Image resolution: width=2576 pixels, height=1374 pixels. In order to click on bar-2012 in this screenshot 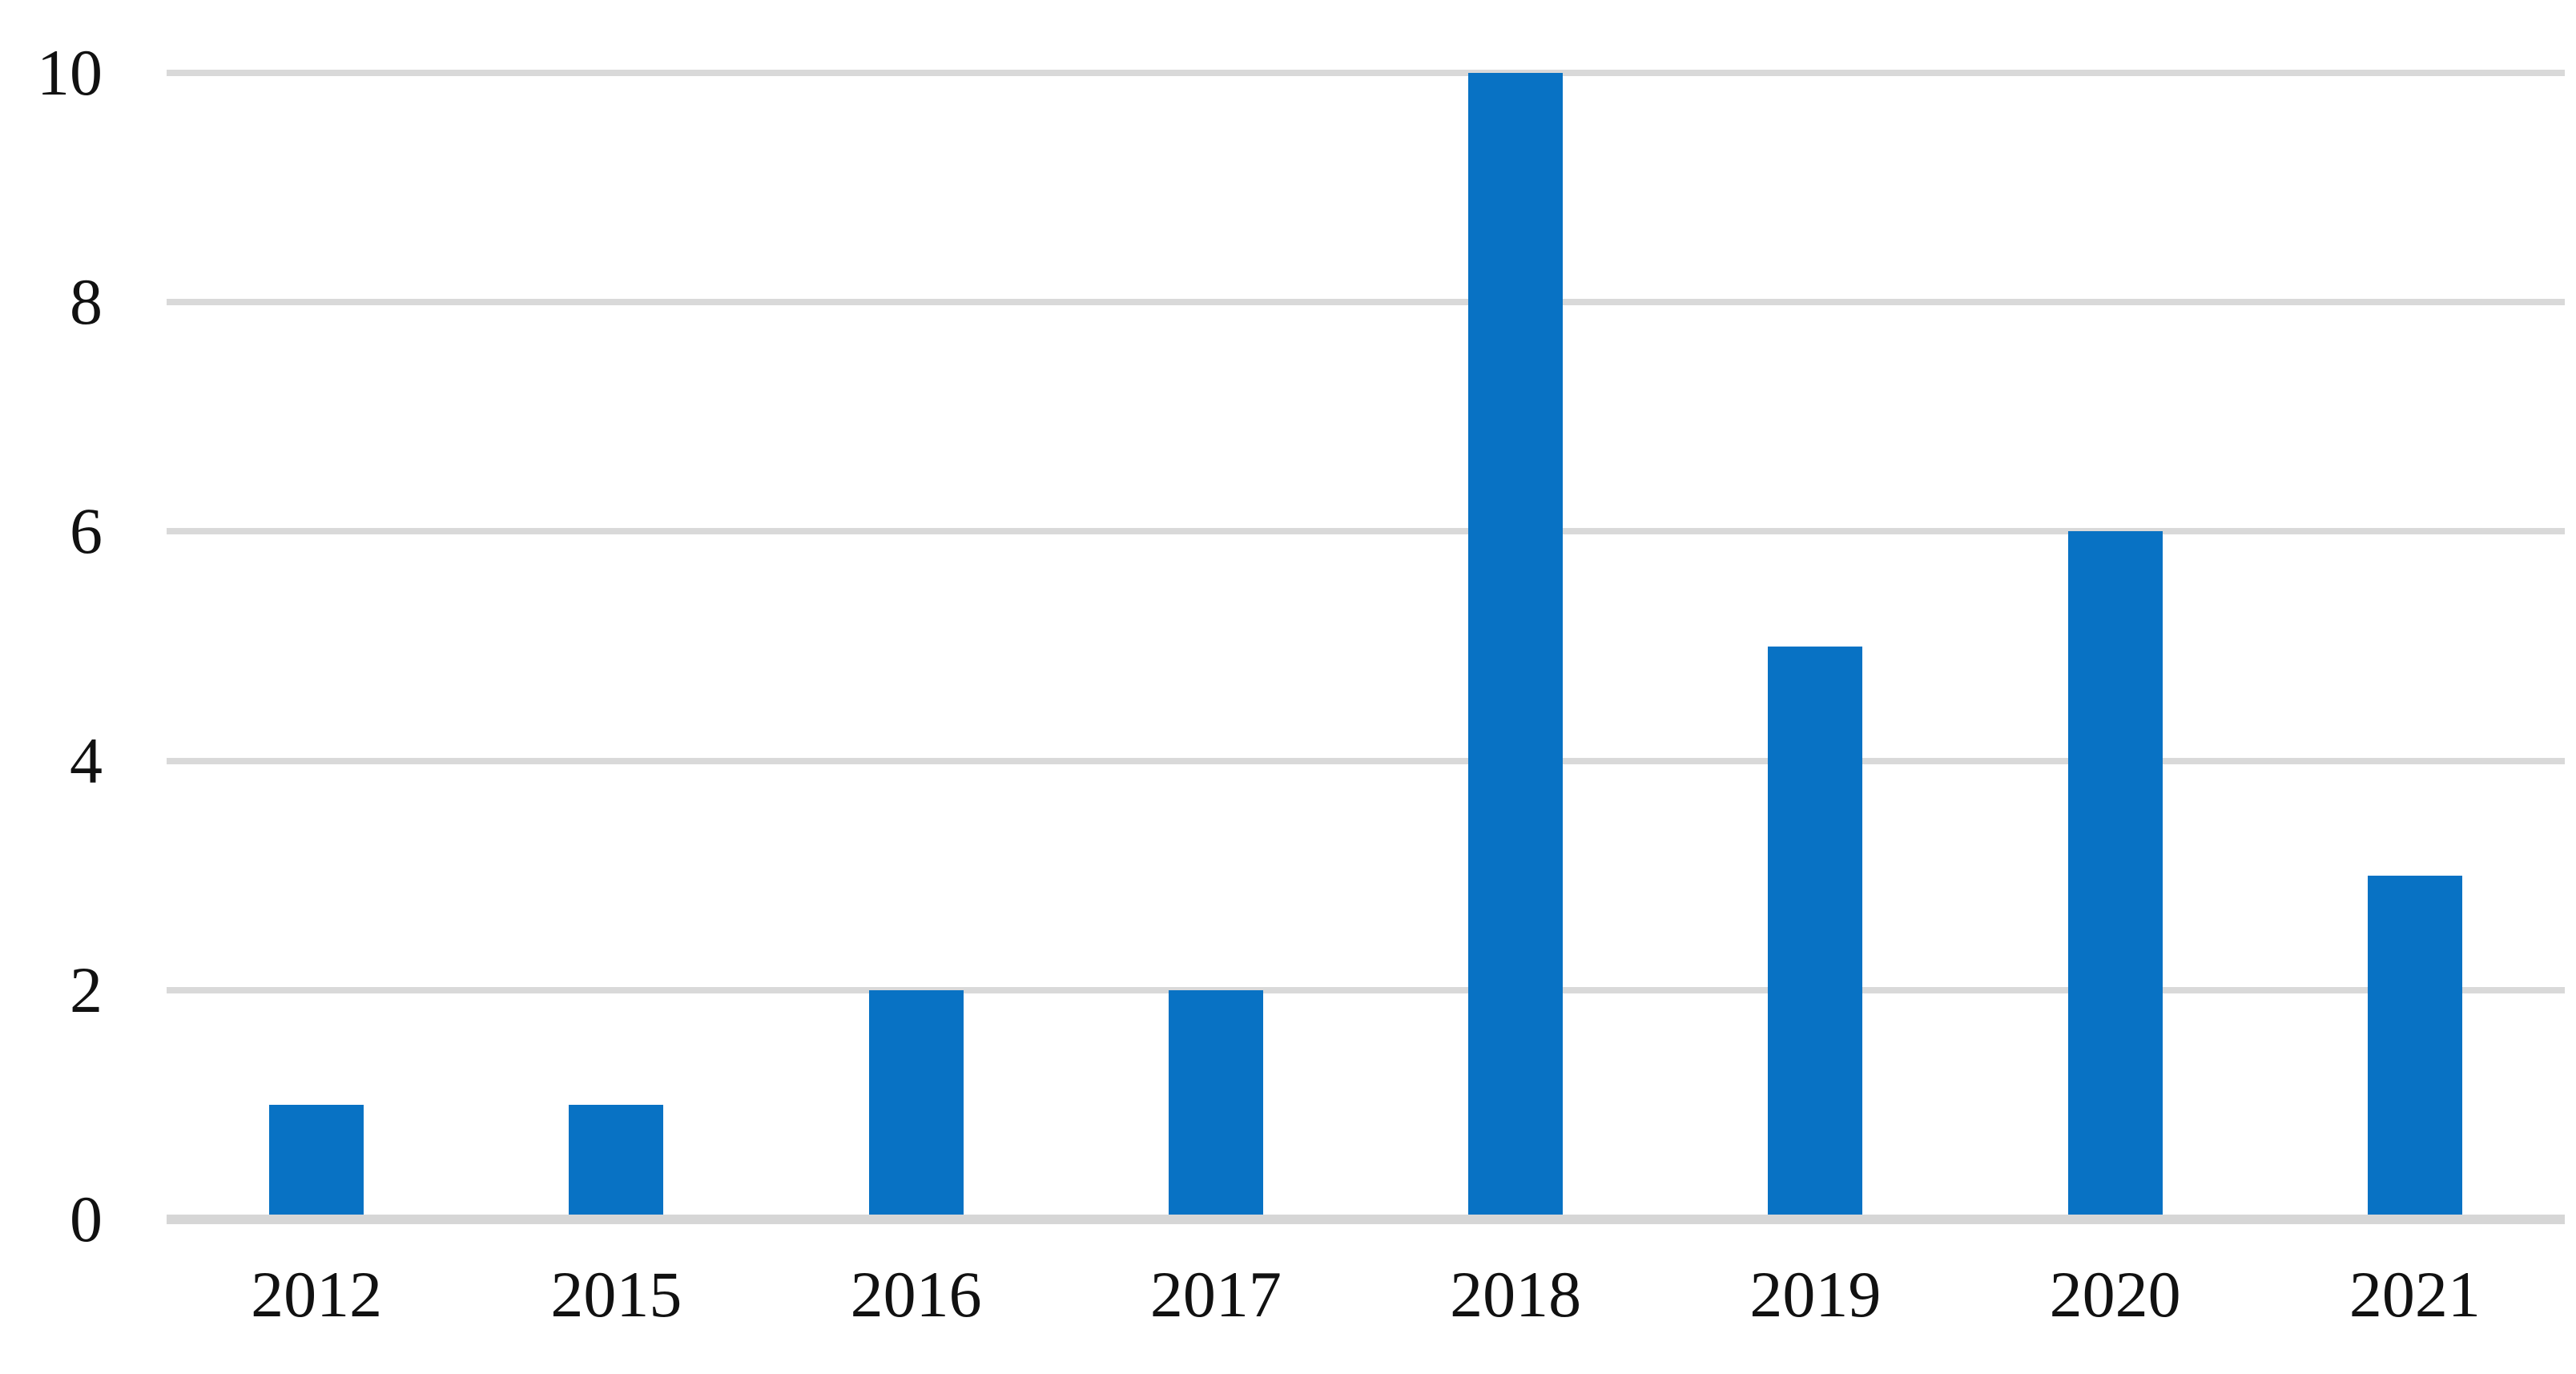, I will do `click(317, 1161)`.